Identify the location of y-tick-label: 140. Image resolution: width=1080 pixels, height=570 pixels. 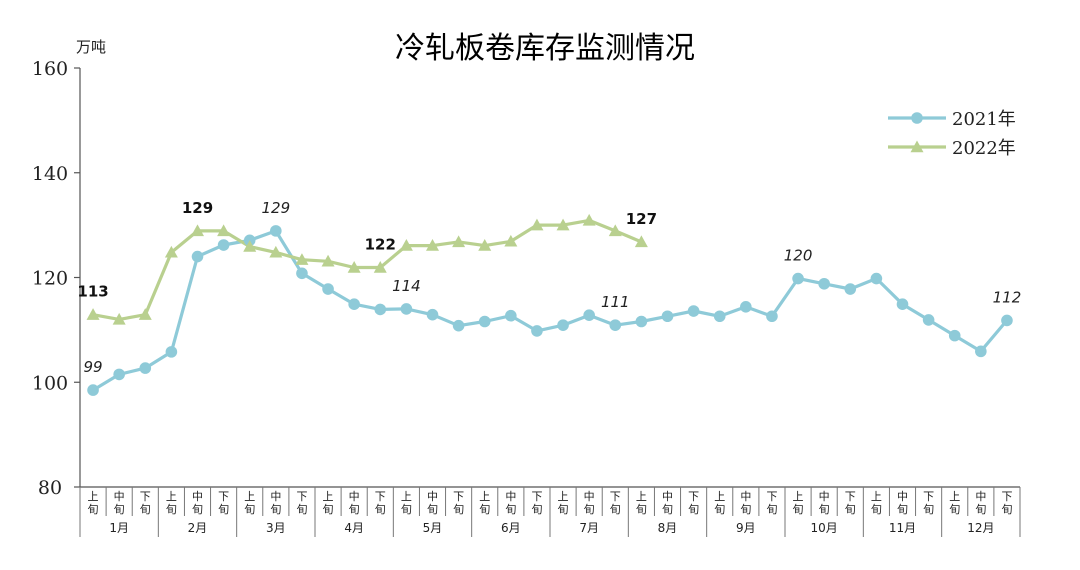
(50, 174).